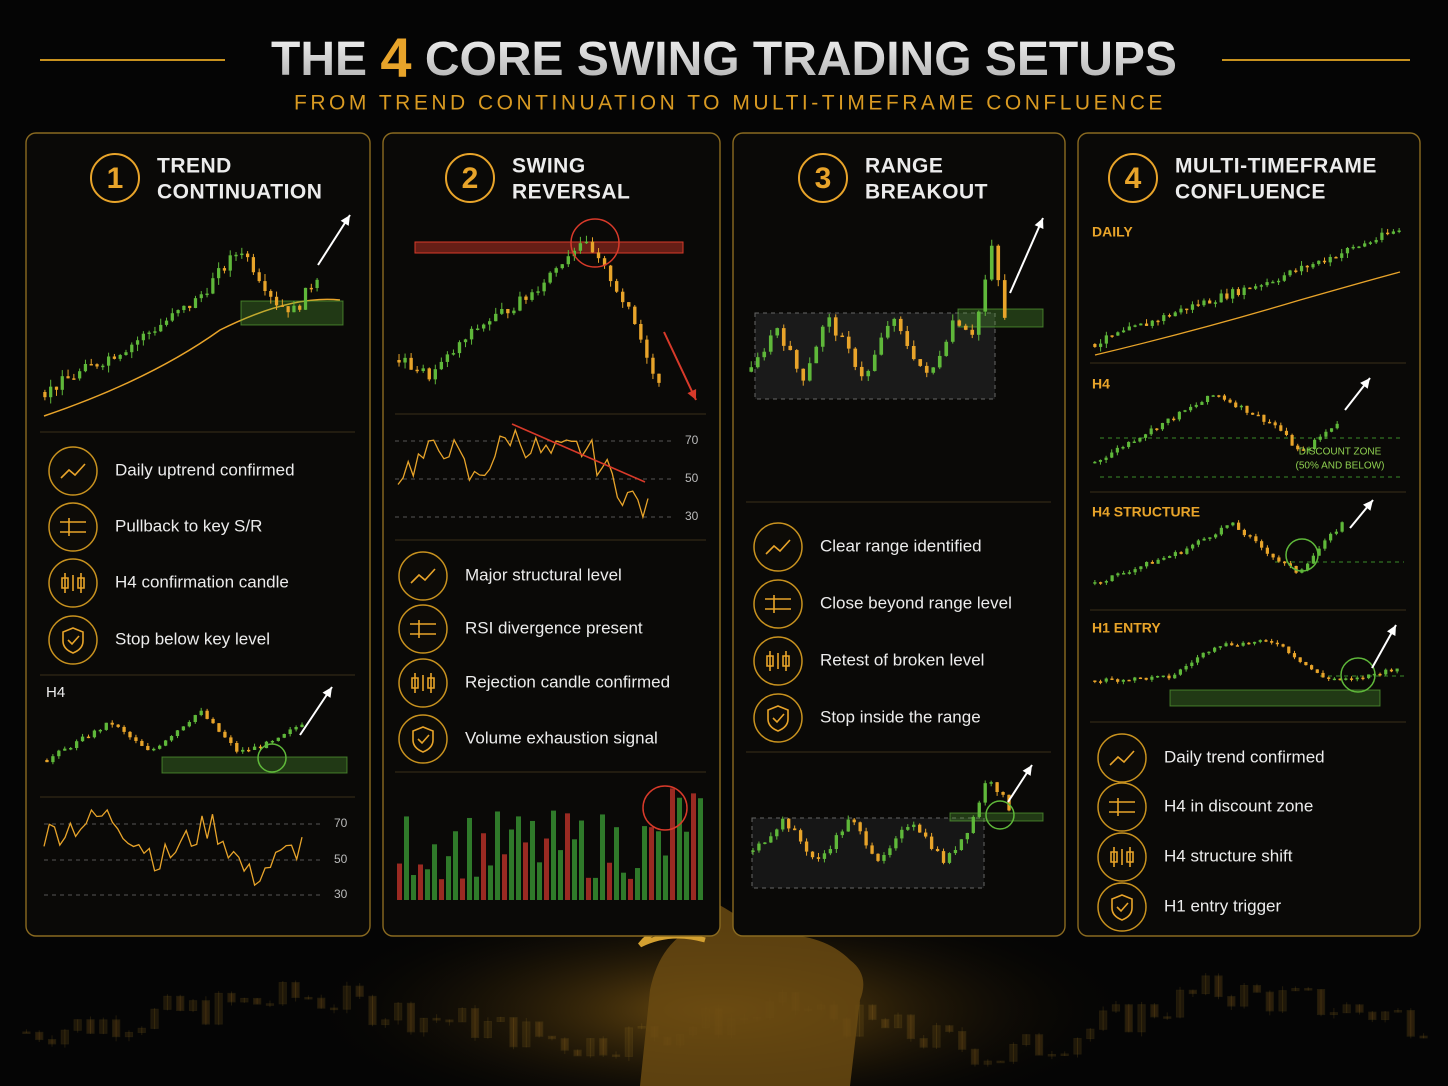 The height and width of the screenshot is (1086, 1448). I want to click on checklist-item: Clear range identified, so click(901, 545).